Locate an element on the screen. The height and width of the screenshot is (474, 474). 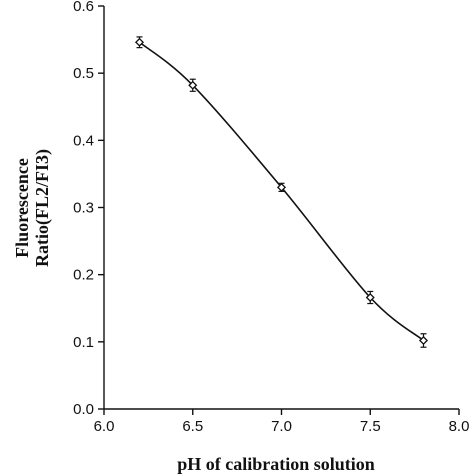
x-tick-label: 7.5 is located at coordinates (370, 426).